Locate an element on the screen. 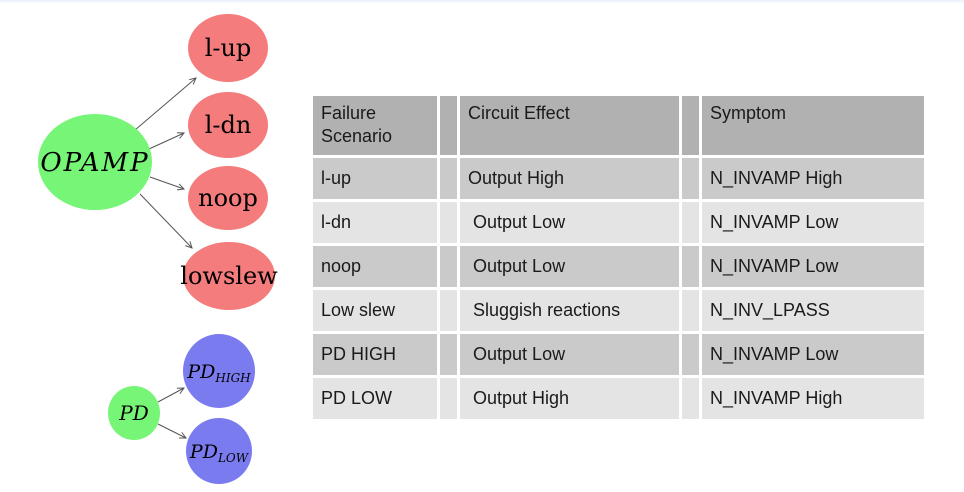 Image resolution: width=964 pixels, height=492 pixels. cell-scenario: l-dn is located at coordinates (375, 222).